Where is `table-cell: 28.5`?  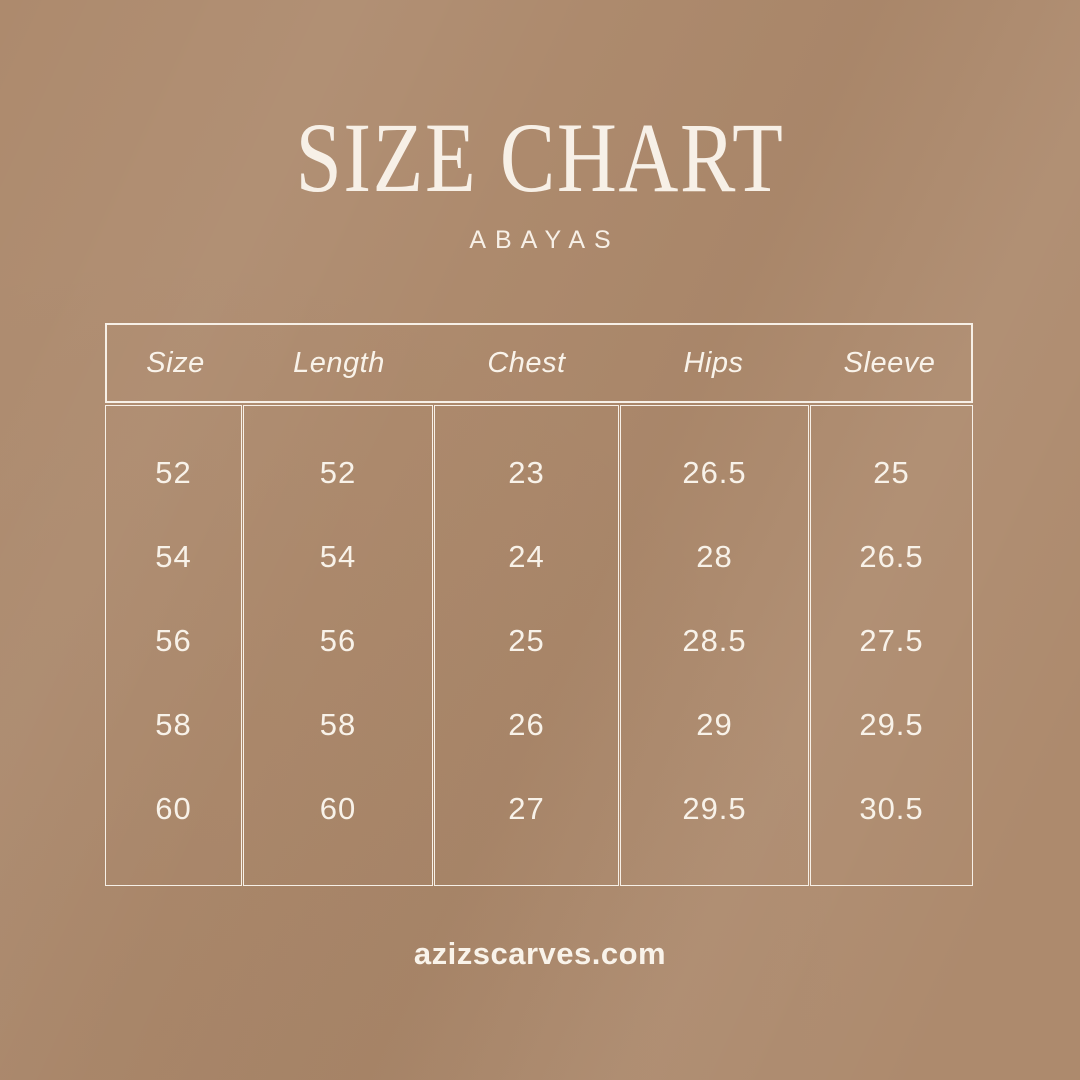
table-cell: 28.5 is located at coordinates (714, 640).